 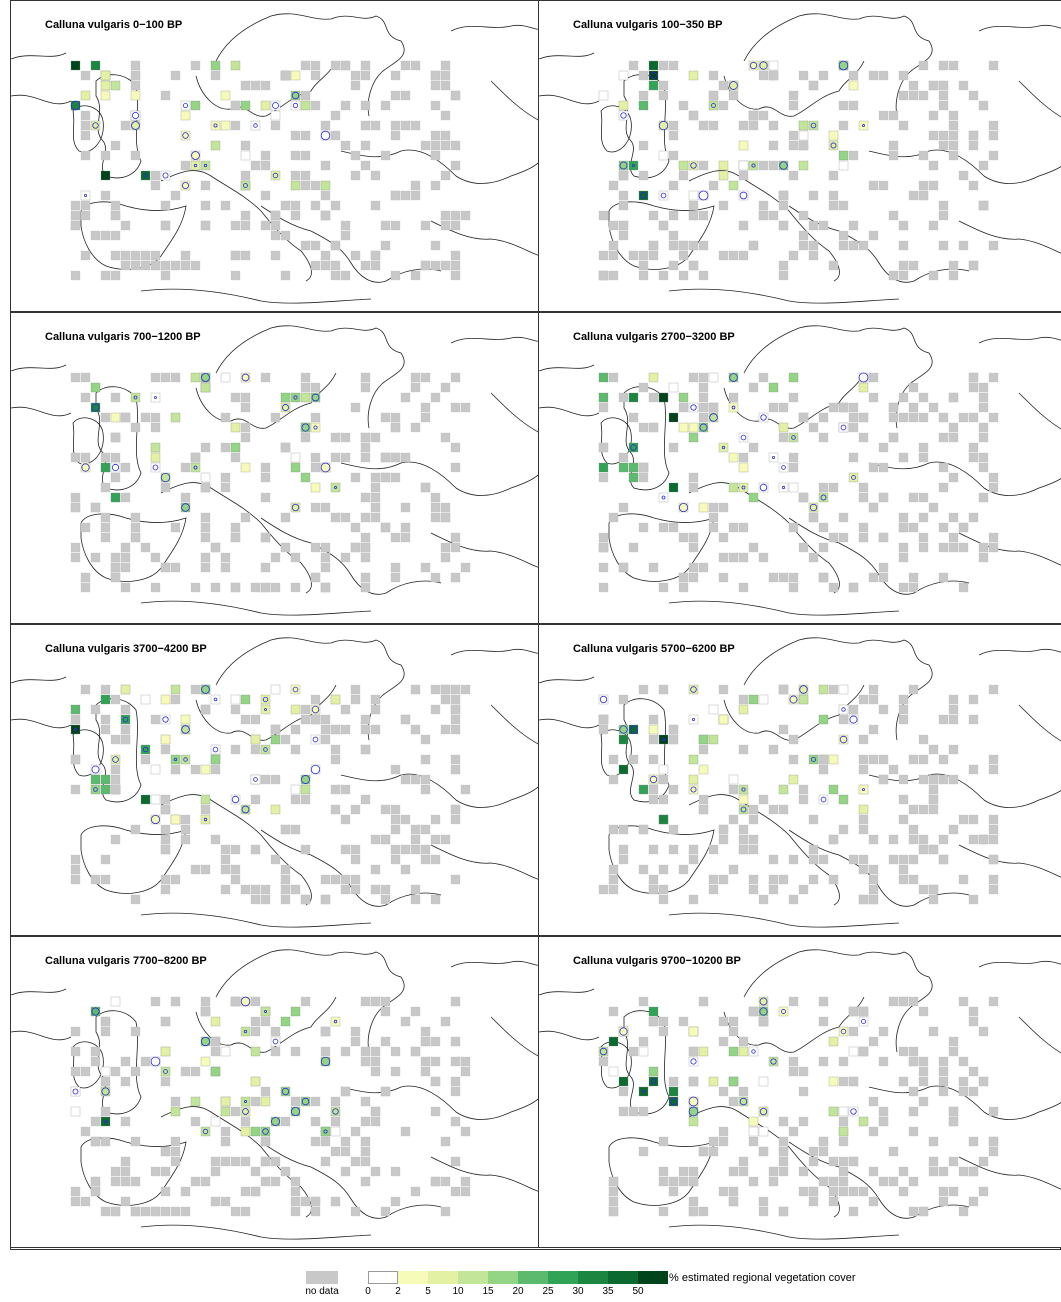 What do you see at coordinates (800, 1094) in the screenshot?
I see `europe-map` at bounding box center [800, 1094].